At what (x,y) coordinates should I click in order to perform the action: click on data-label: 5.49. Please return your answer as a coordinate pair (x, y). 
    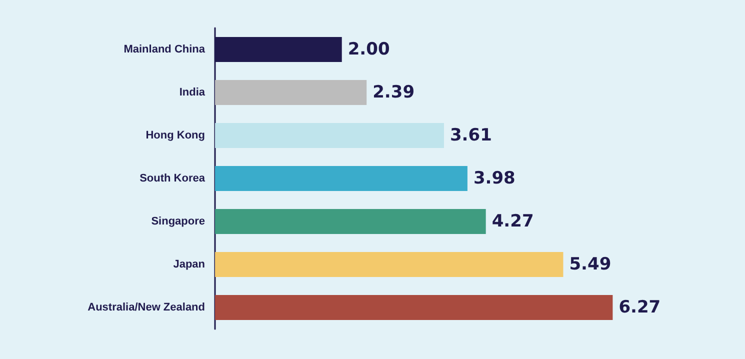
    Looking at the image, I should click on (590, 264).